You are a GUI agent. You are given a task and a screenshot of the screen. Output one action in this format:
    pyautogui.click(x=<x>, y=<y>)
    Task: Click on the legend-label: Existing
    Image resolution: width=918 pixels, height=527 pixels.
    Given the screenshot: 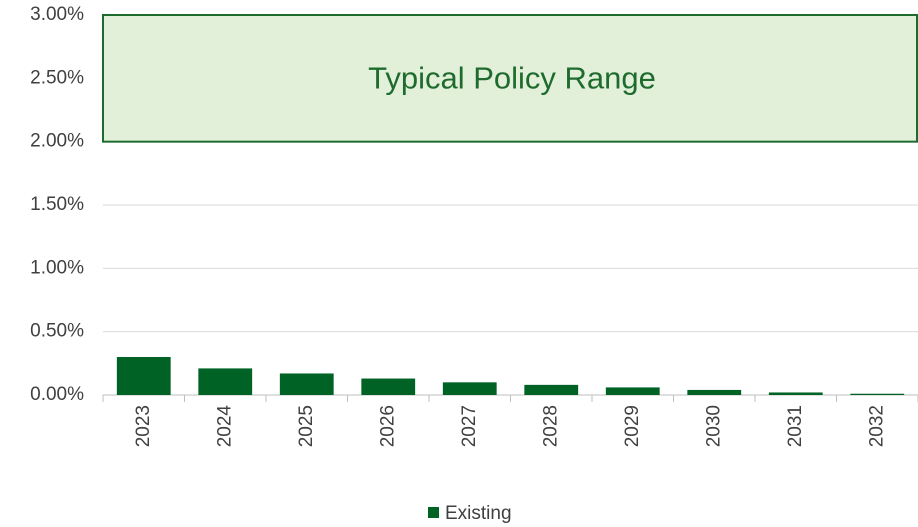 What is the action you would take?
    pyautogui.click(x=478, y=513)
    